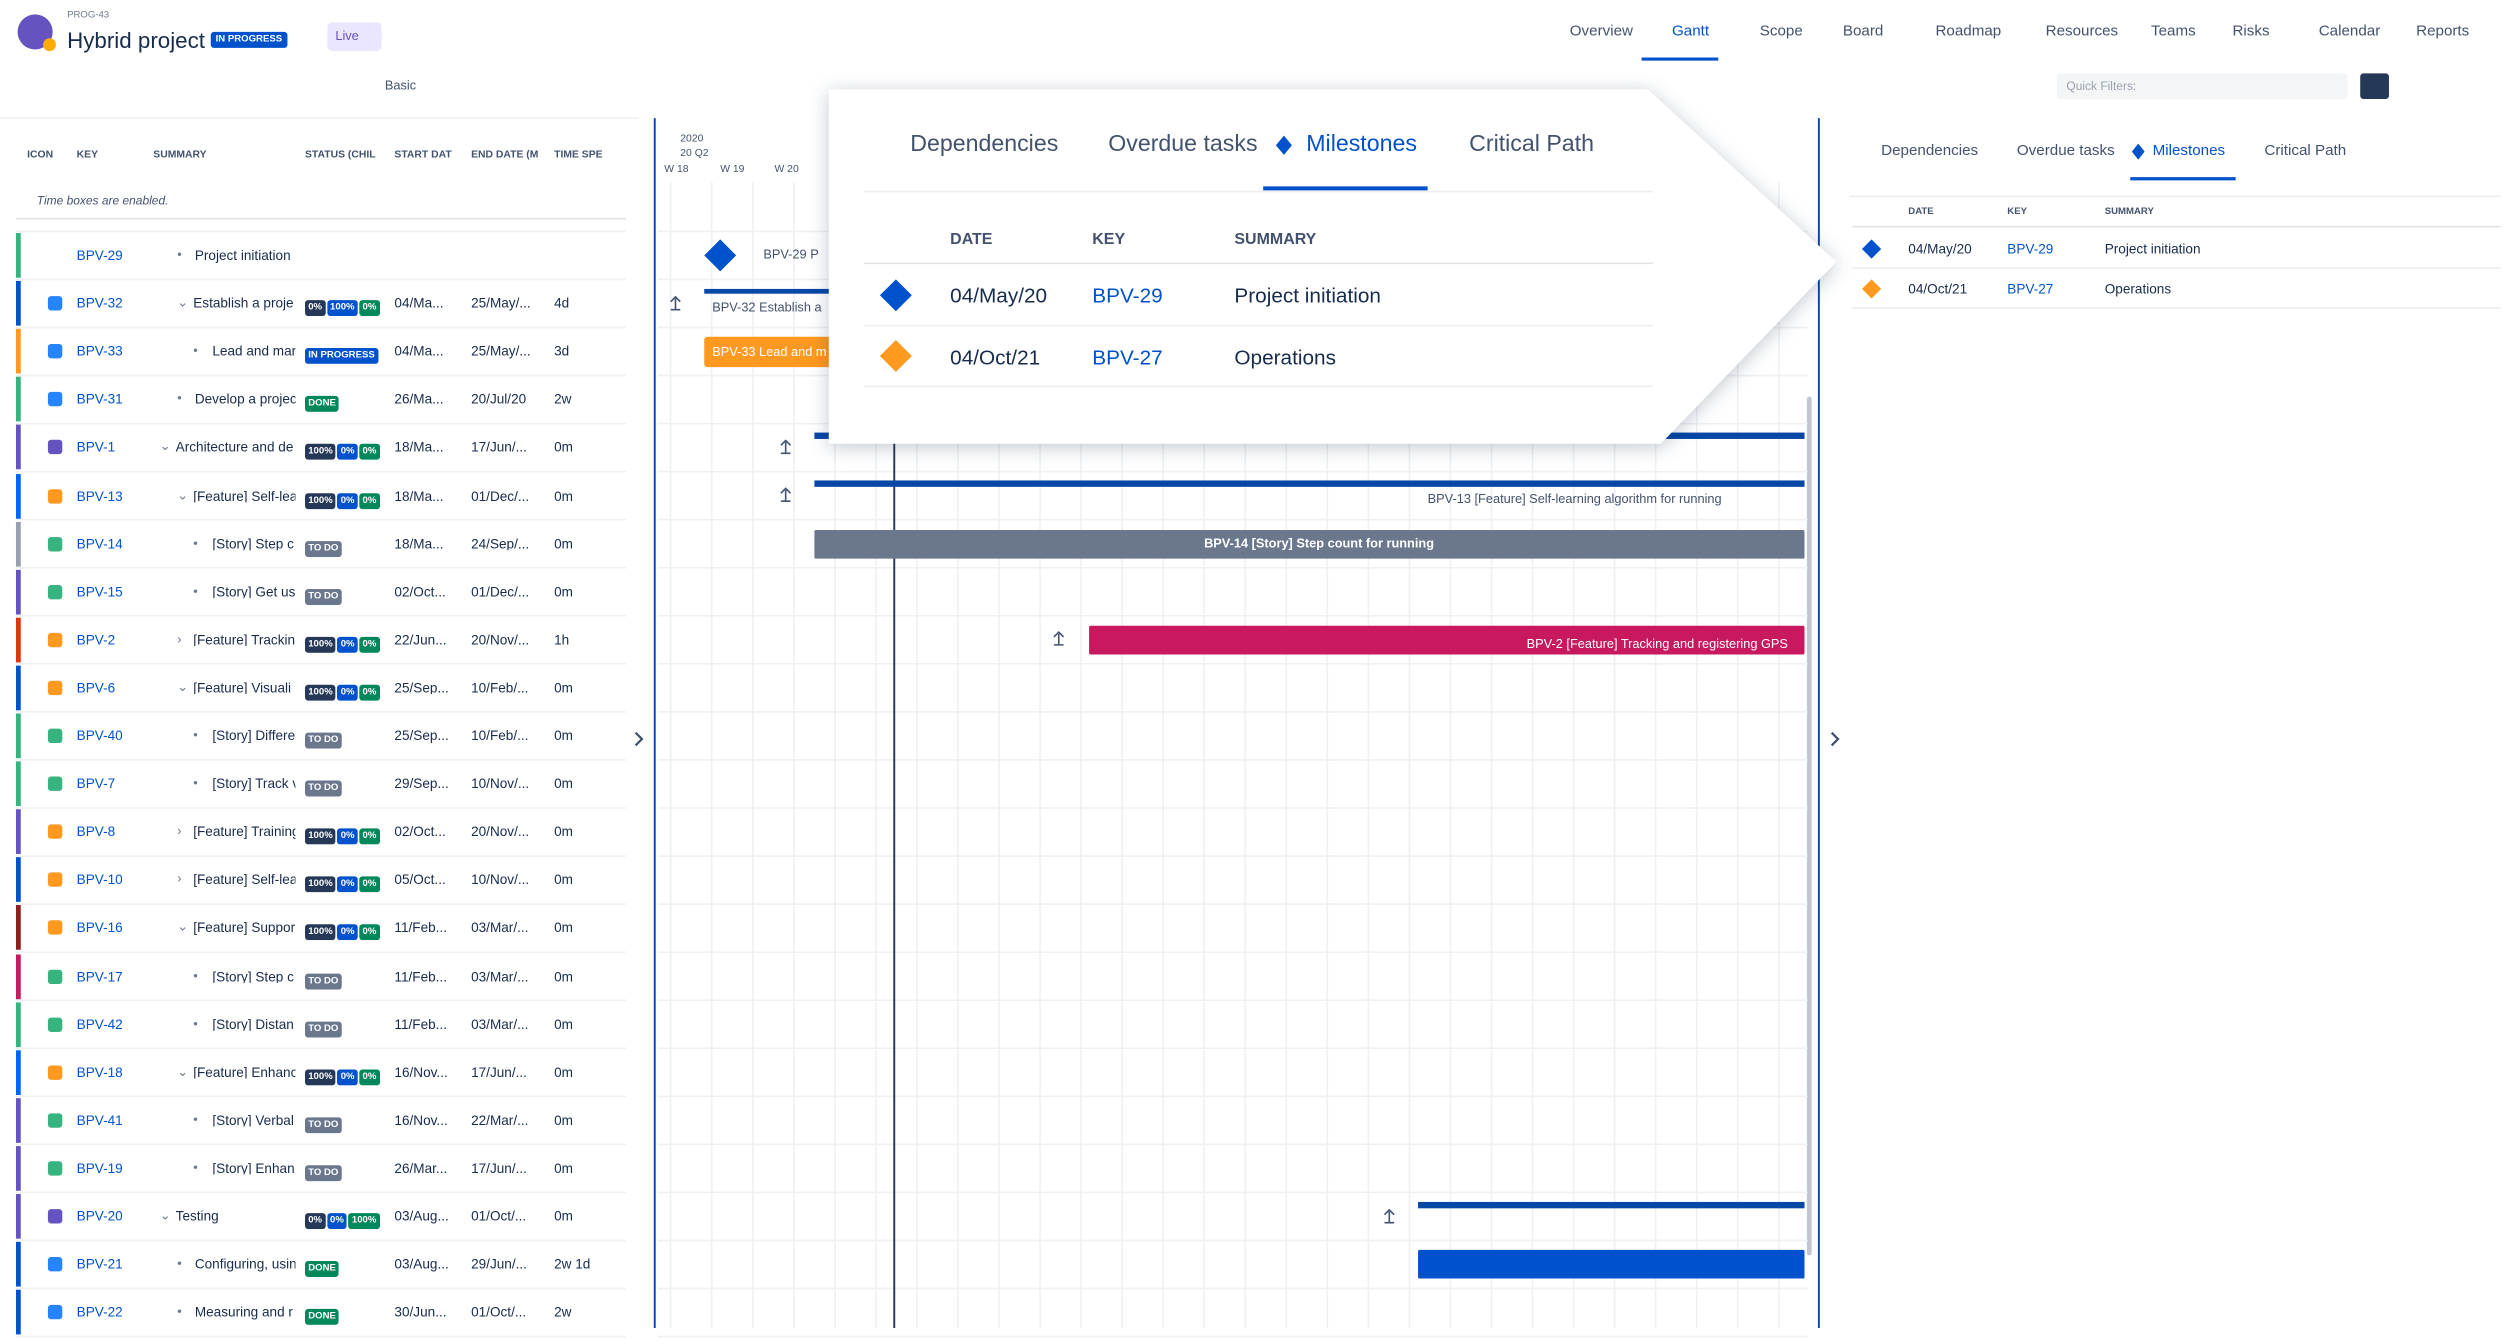  I want to click on week: W 18, so click(676, 170).